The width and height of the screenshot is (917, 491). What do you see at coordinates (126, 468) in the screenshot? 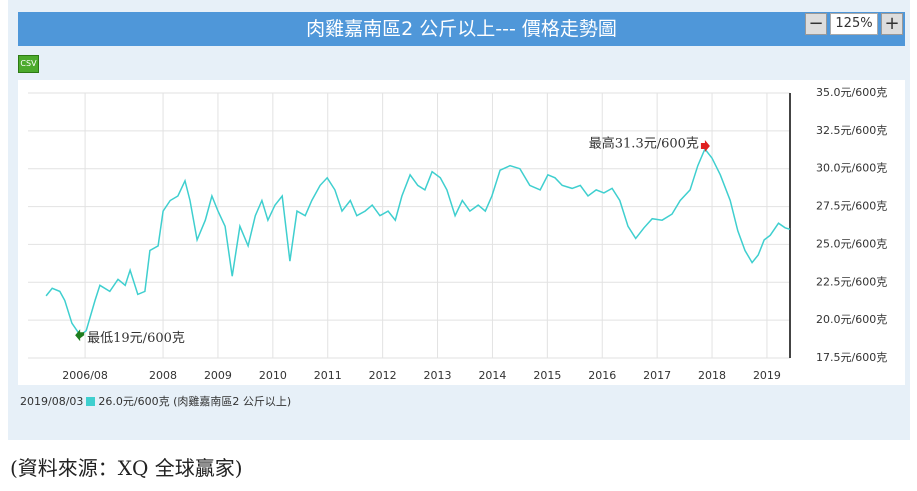
I see `source-note: (資料來源：XQ 全球贏家)` at bounding box center [126, 468].